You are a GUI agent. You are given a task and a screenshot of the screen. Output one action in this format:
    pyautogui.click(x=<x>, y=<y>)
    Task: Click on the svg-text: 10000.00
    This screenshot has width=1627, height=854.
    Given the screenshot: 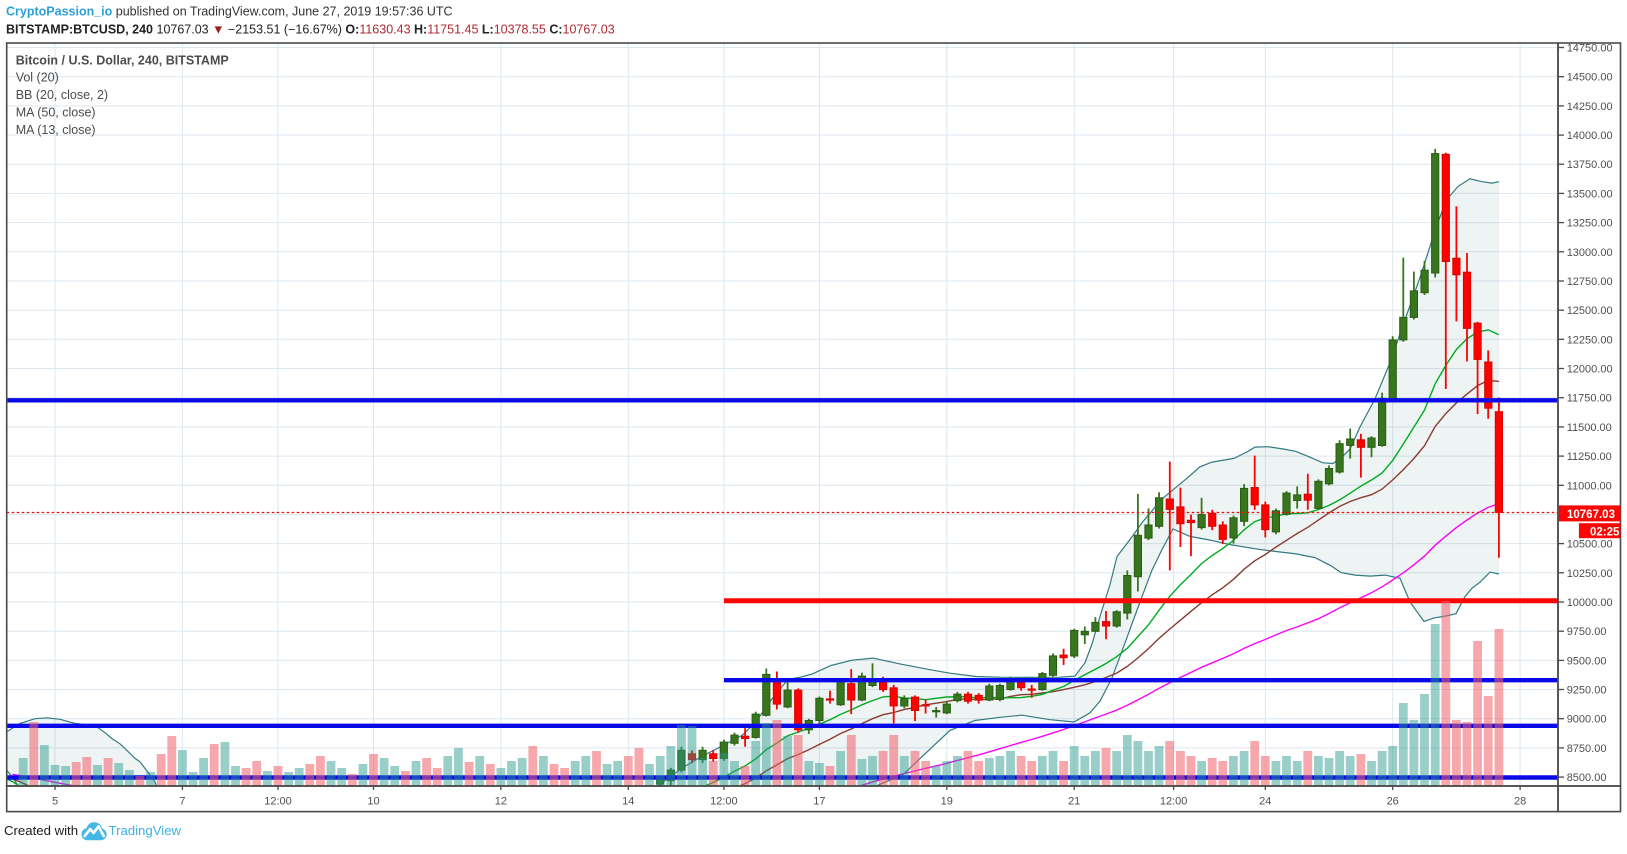 What is the action you would take?
    pyautogui.click(x=1590, y=603)
    